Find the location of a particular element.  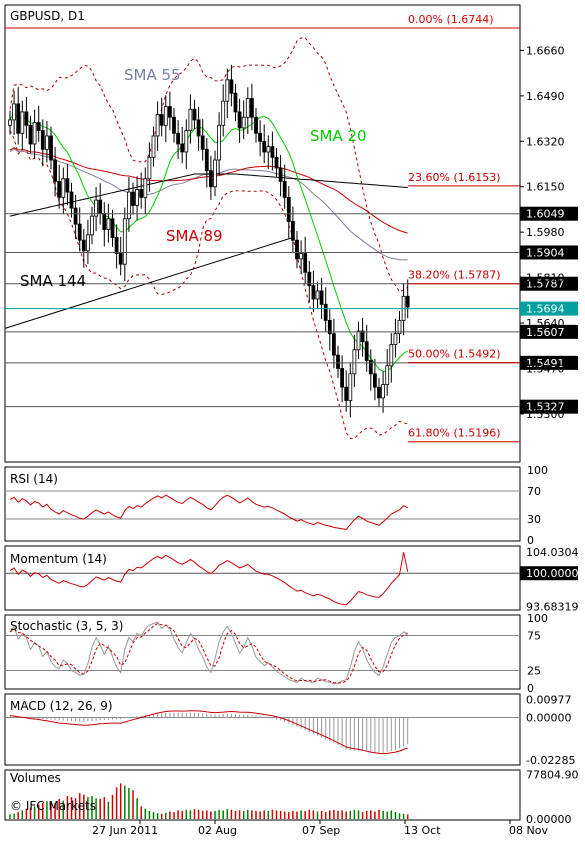

stochastic-main-line is located at coordinates (208, 653).